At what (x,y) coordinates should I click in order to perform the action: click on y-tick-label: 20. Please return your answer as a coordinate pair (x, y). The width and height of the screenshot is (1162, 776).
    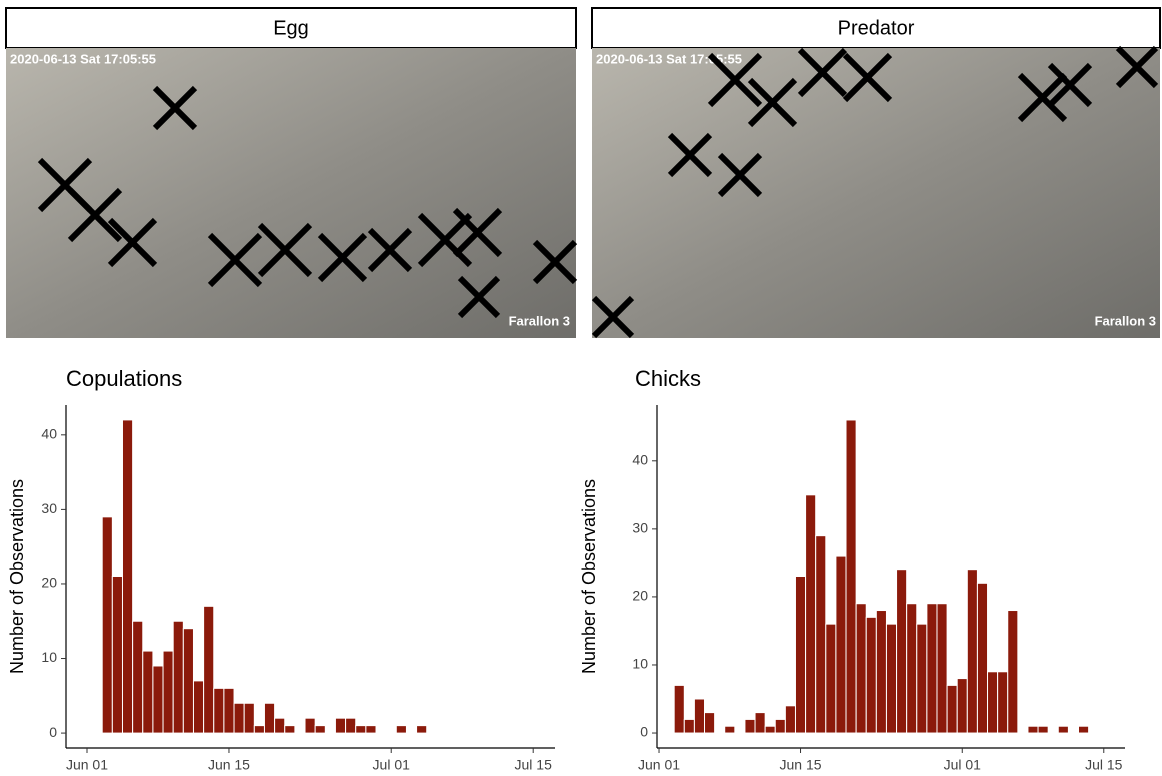
    Looking at the image, I should click on (49, 583).